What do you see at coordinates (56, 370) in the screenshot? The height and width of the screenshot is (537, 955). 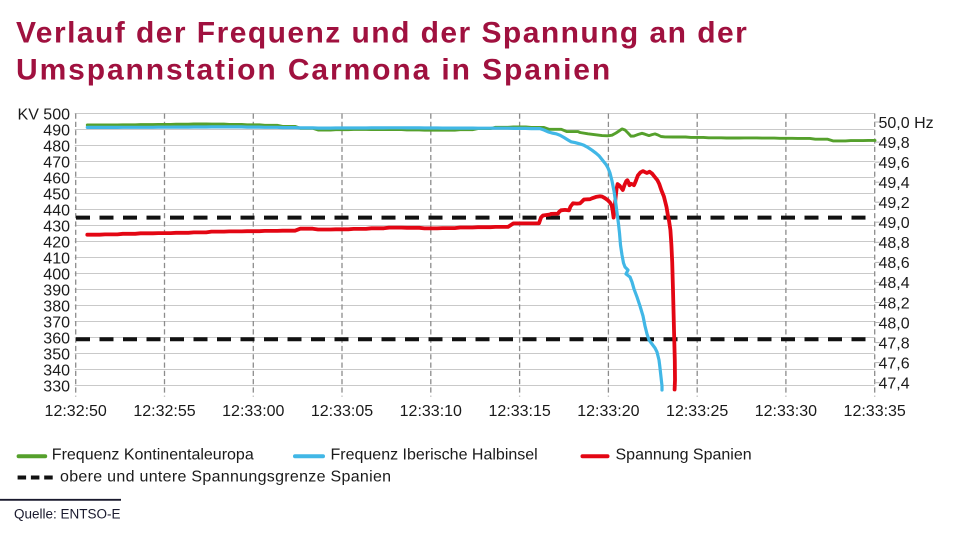 I see `svg-text: 340` at bounding box center [56, 370].